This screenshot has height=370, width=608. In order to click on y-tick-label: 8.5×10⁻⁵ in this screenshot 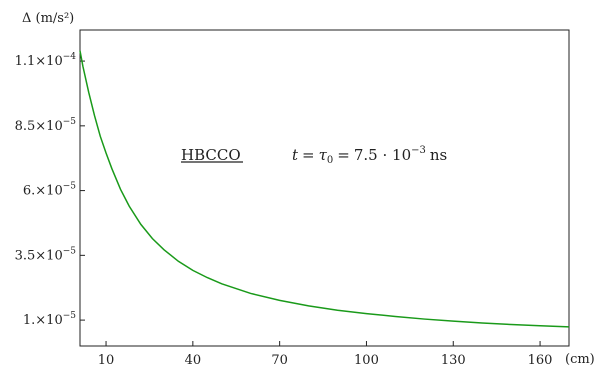, I will do `click(46, 125)`.